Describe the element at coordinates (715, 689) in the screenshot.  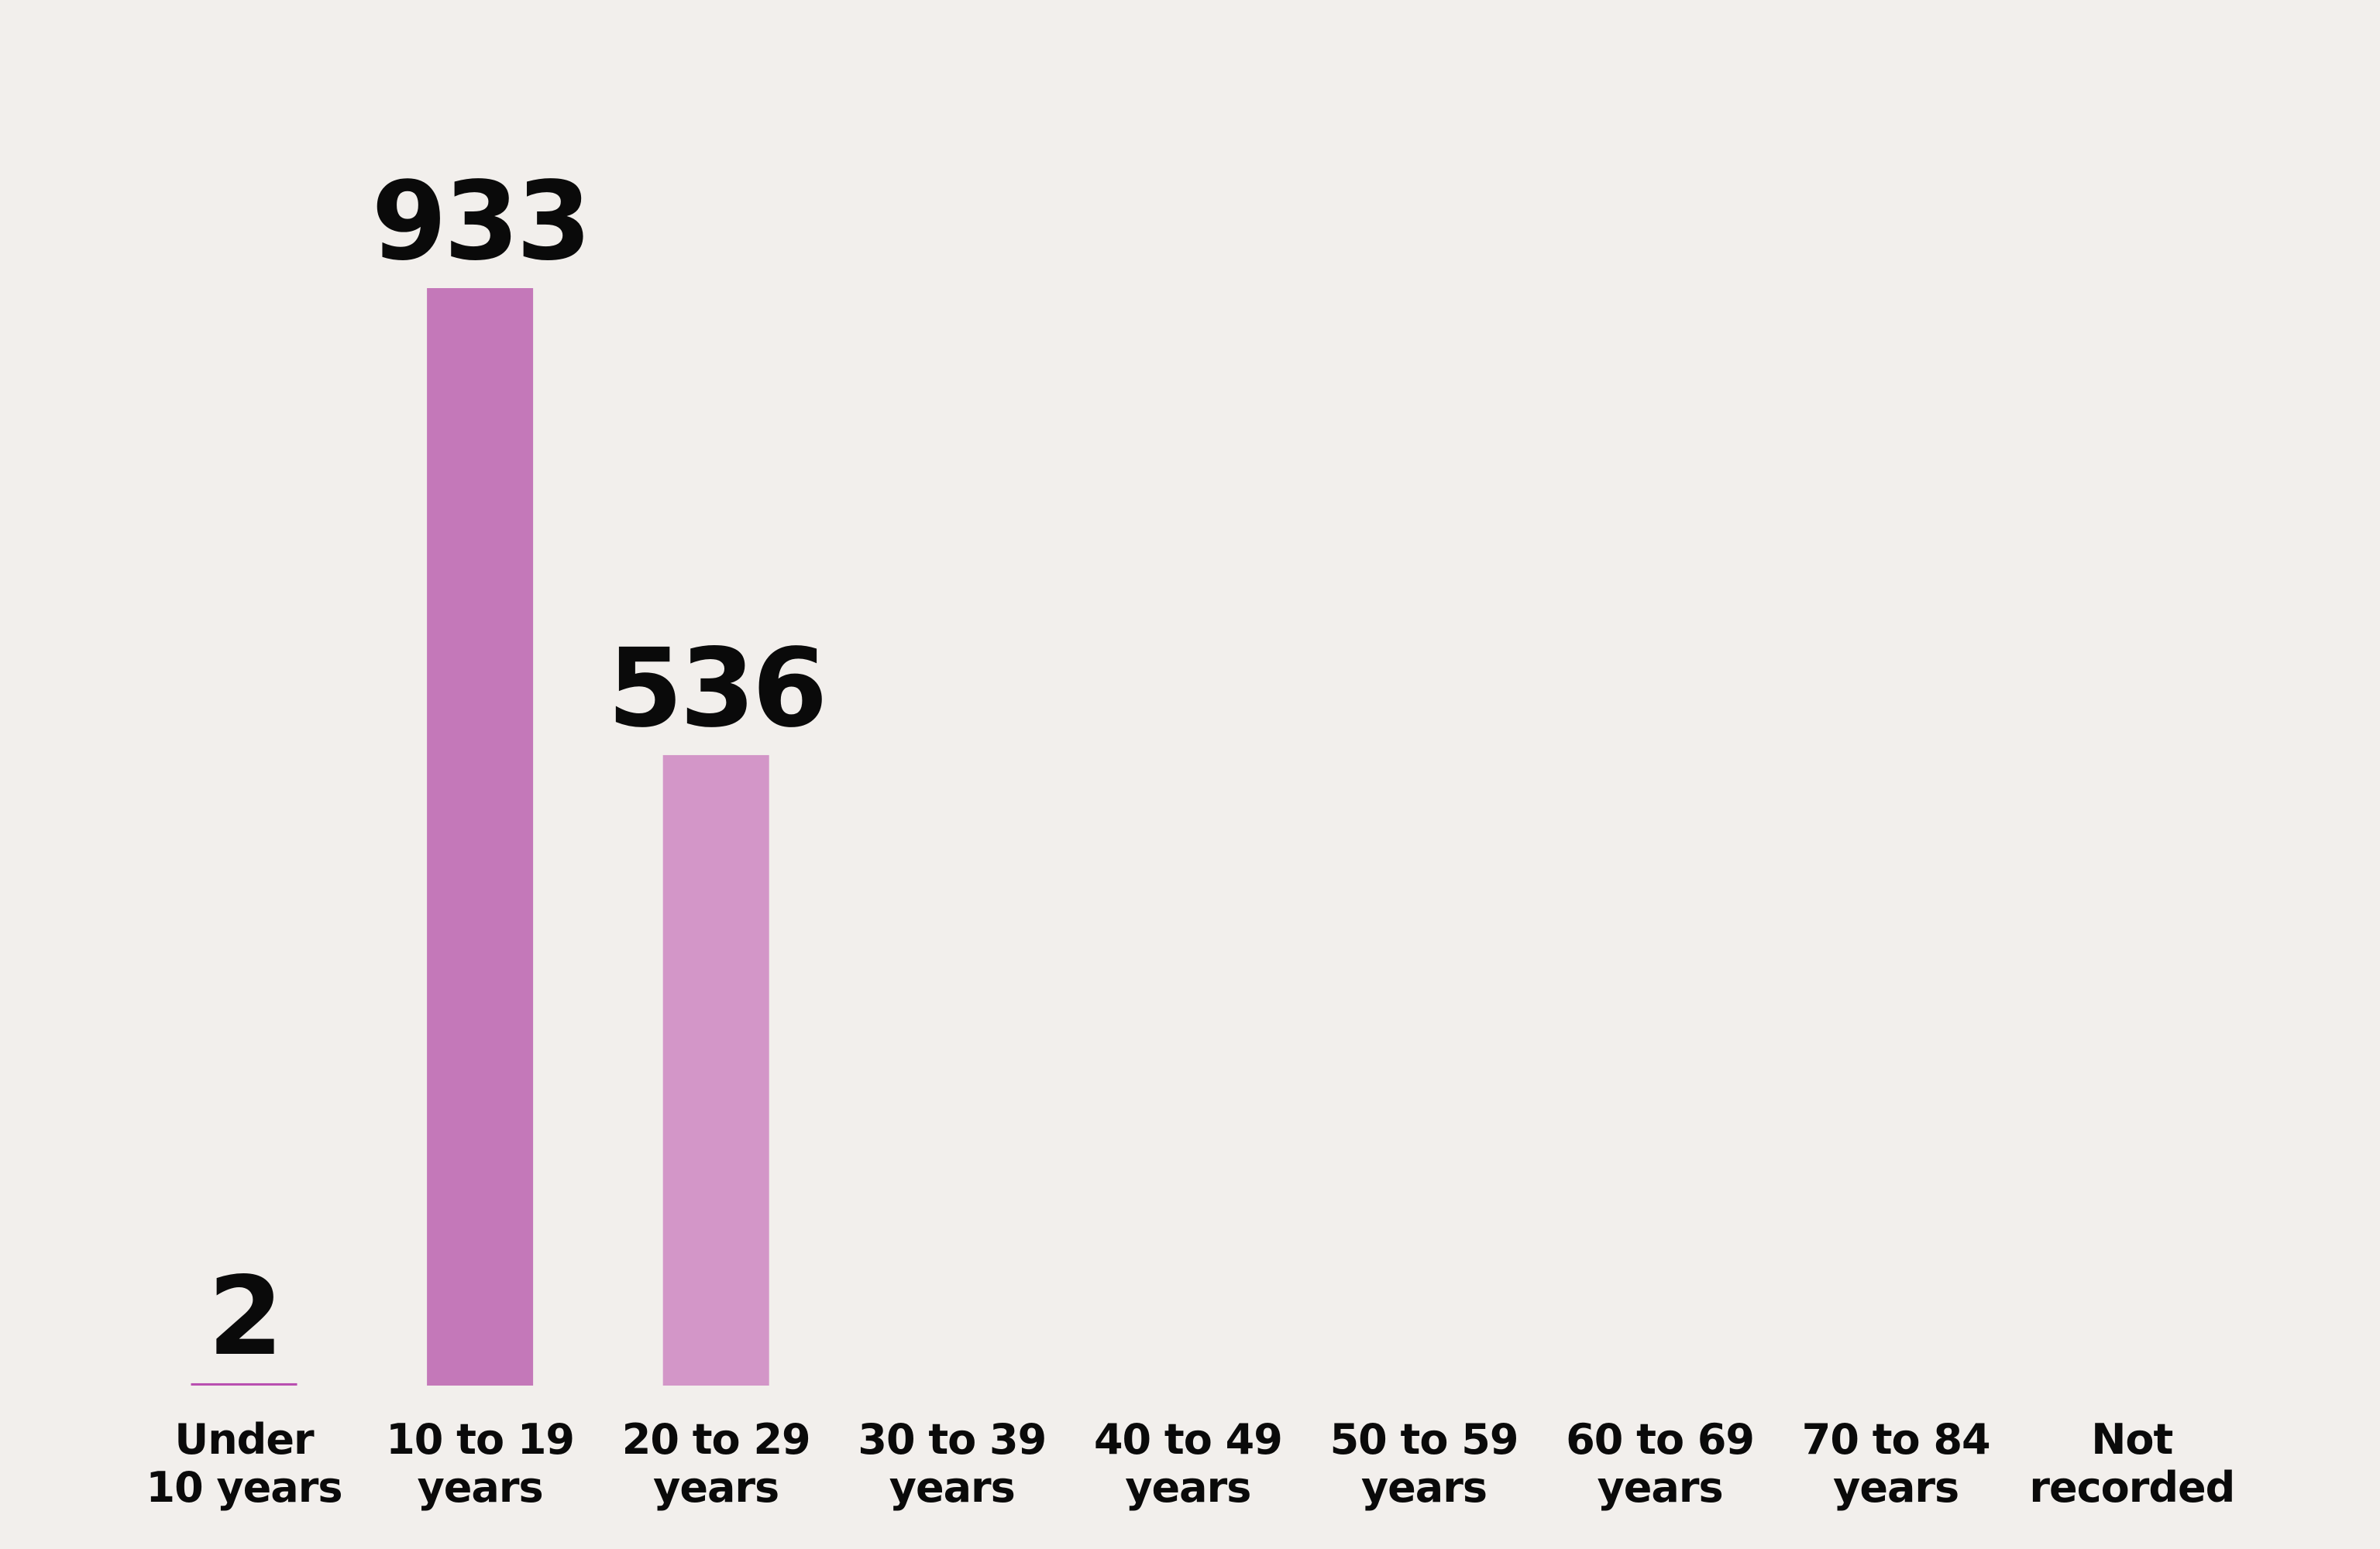
I see `value-label: 536` at that location.